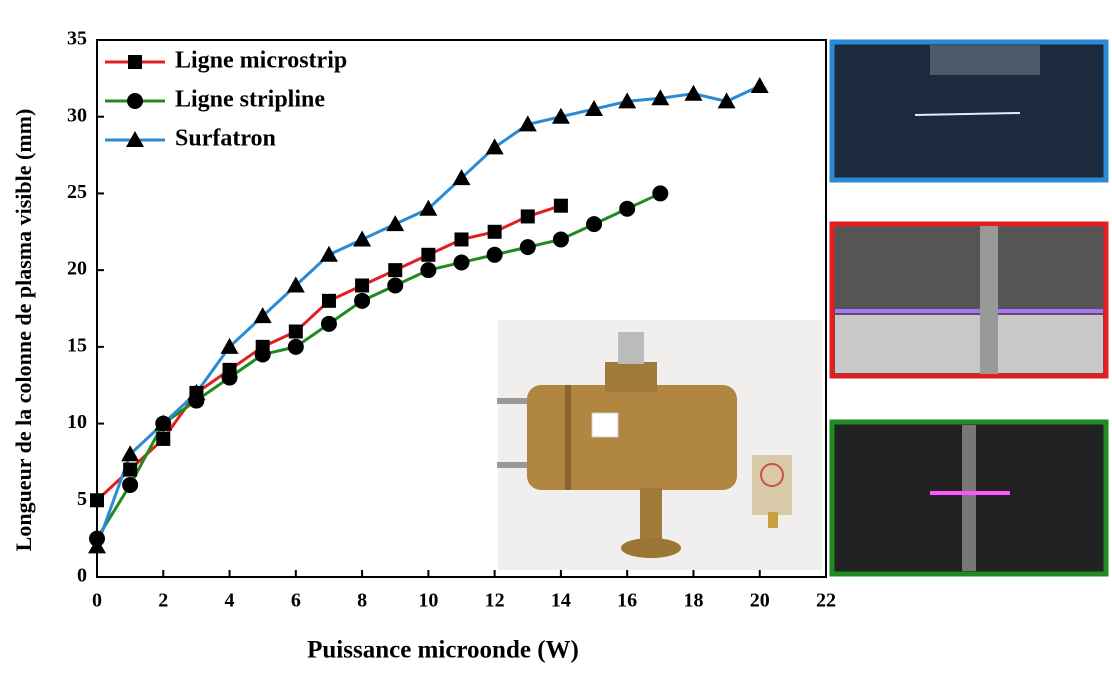 Image resolution: width=1112 pixels, height=675 pixels. Describe the element at coordinates (77, 422) in the screenshot. I see `y-tick-label: 10` at that location.